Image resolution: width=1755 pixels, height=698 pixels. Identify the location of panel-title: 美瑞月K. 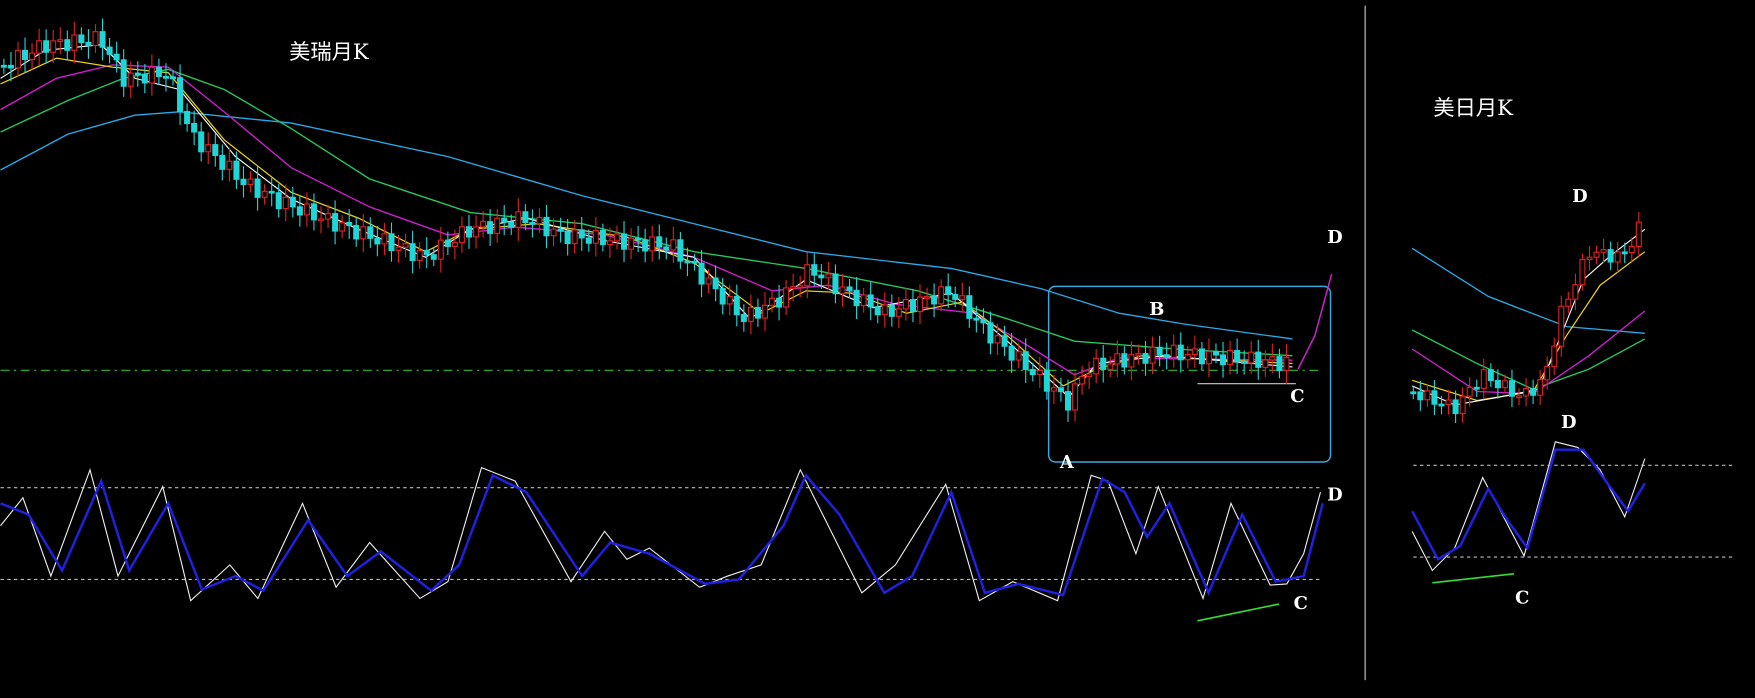
(329, 52).